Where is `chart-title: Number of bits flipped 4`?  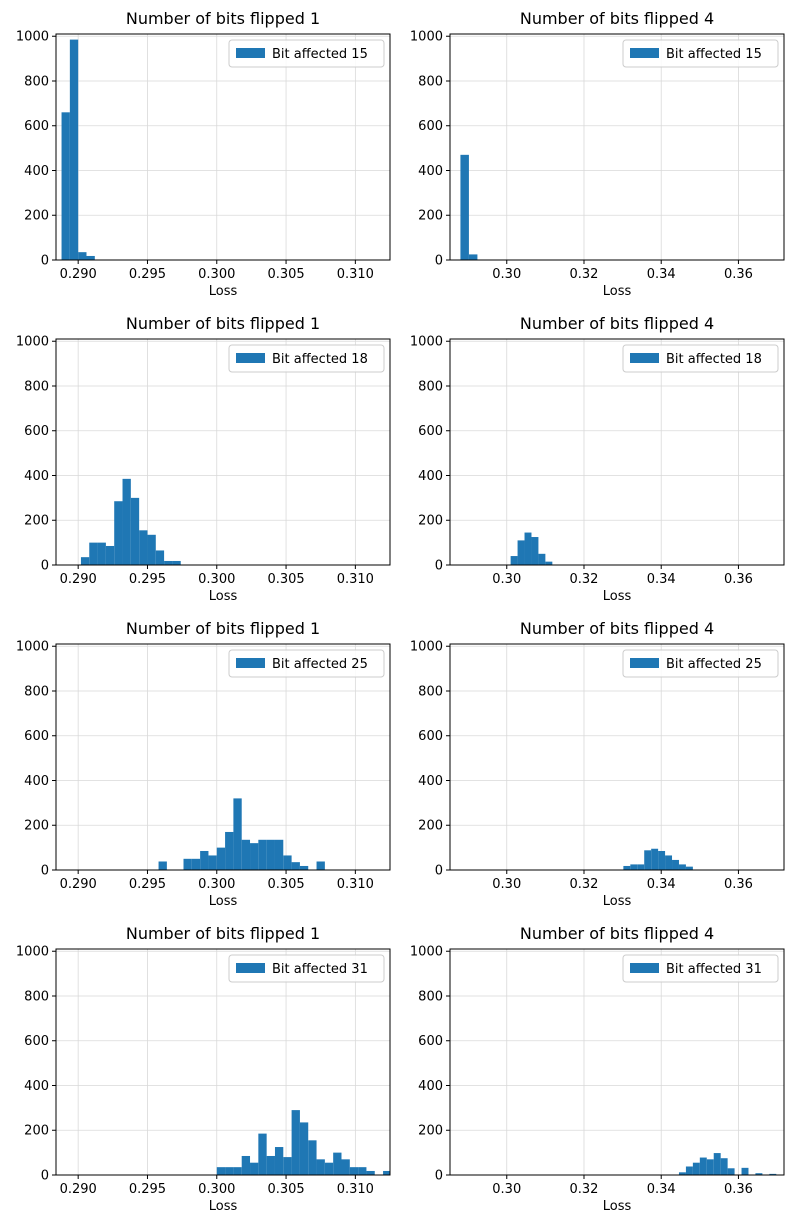
chart-title: Number of bits flipped 4 is located at coordinates (617, 933).